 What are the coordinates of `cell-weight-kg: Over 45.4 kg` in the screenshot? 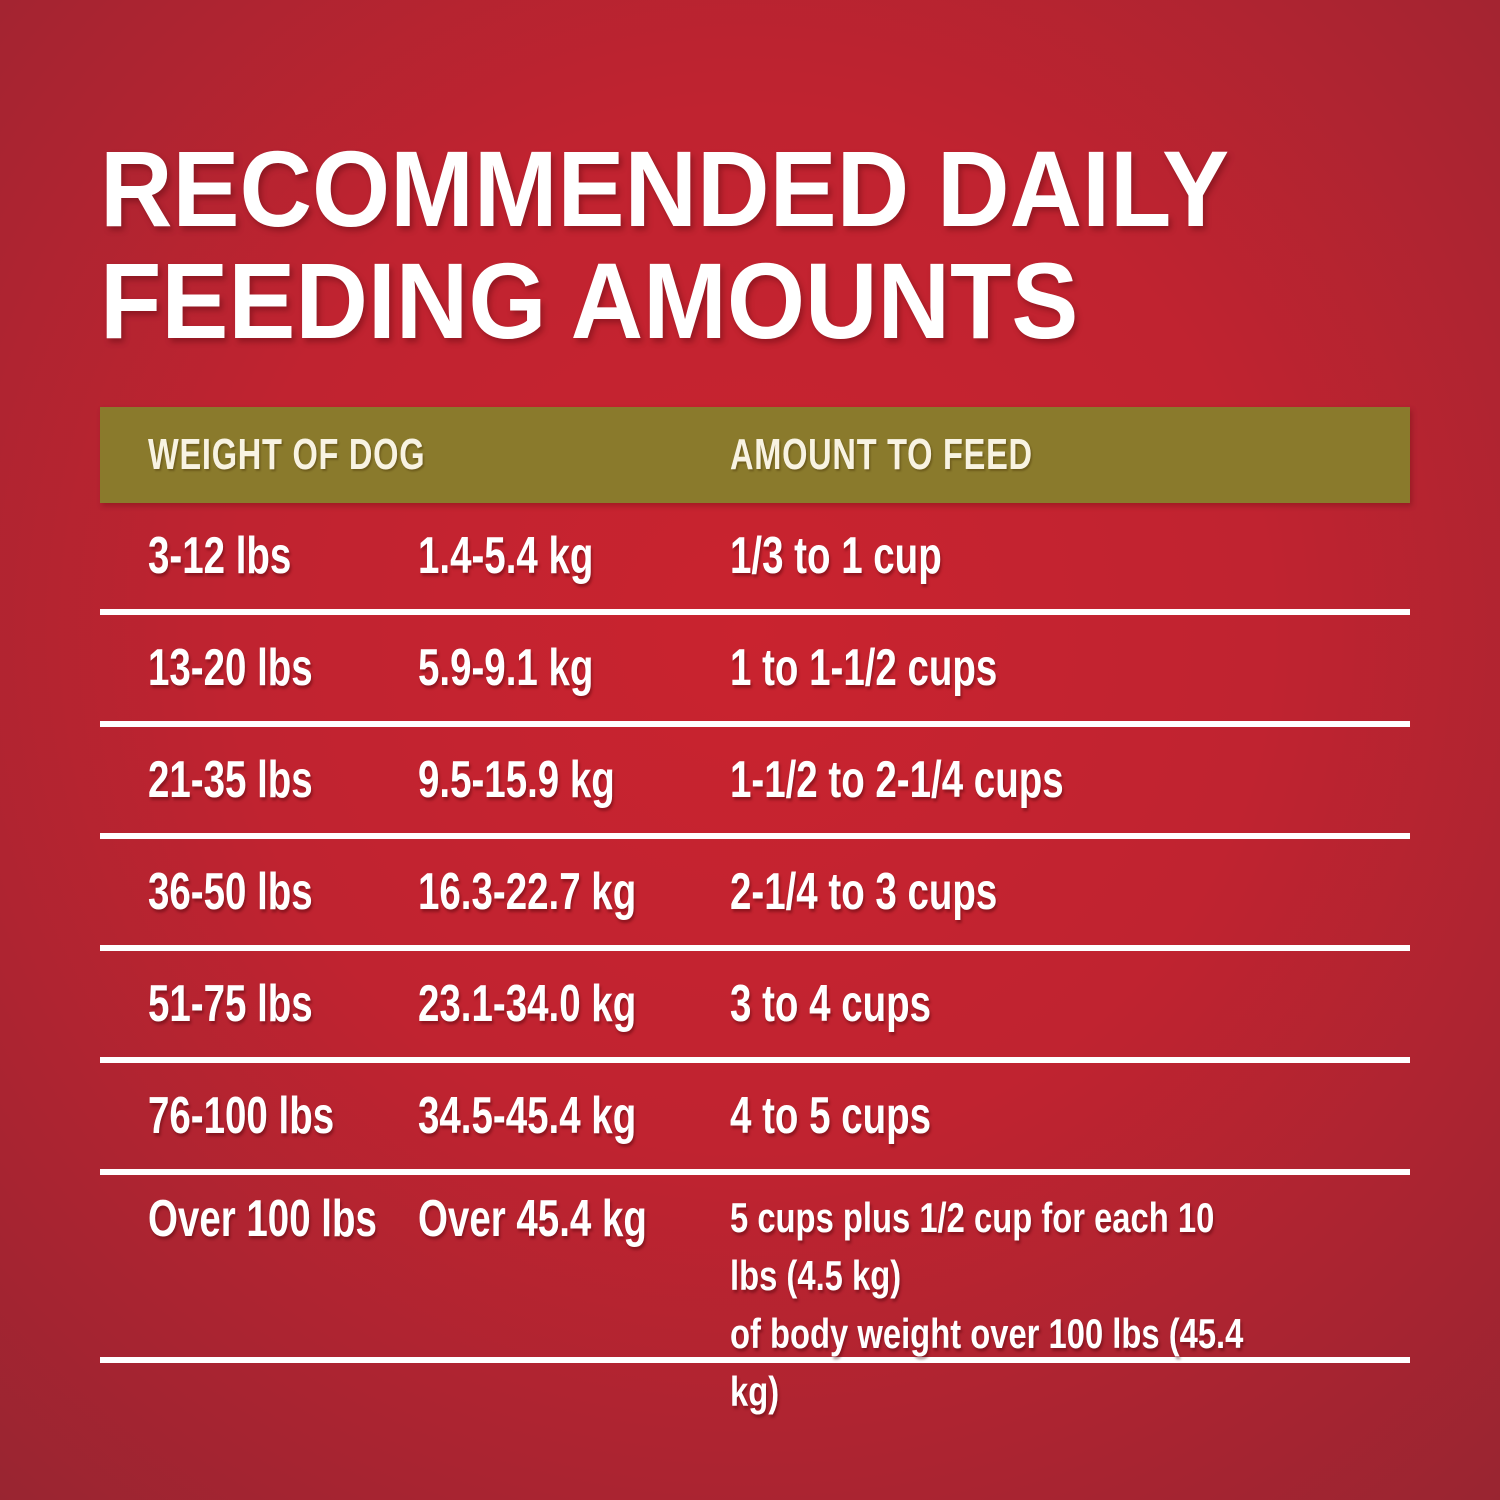 It's located at (532, 1219).